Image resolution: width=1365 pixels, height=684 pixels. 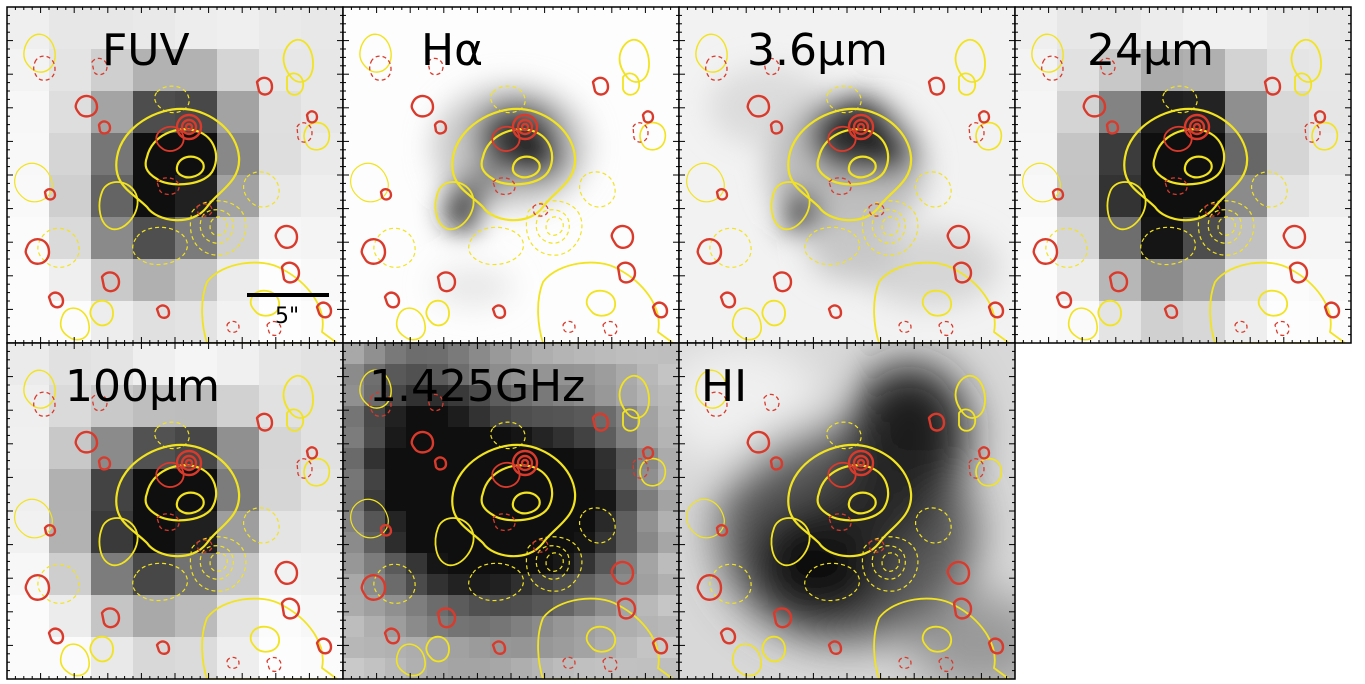 I want to click on panel-3-6um: 3.6μm, so click(x=847, y=175).